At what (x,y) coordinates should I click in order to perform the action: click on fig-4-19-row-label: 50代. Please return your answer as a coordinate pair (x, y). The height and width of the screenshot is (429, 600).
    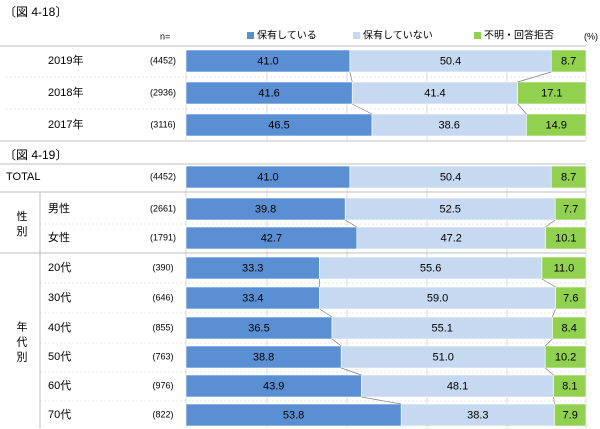
    Looking at the image, I should click on (59, 356).